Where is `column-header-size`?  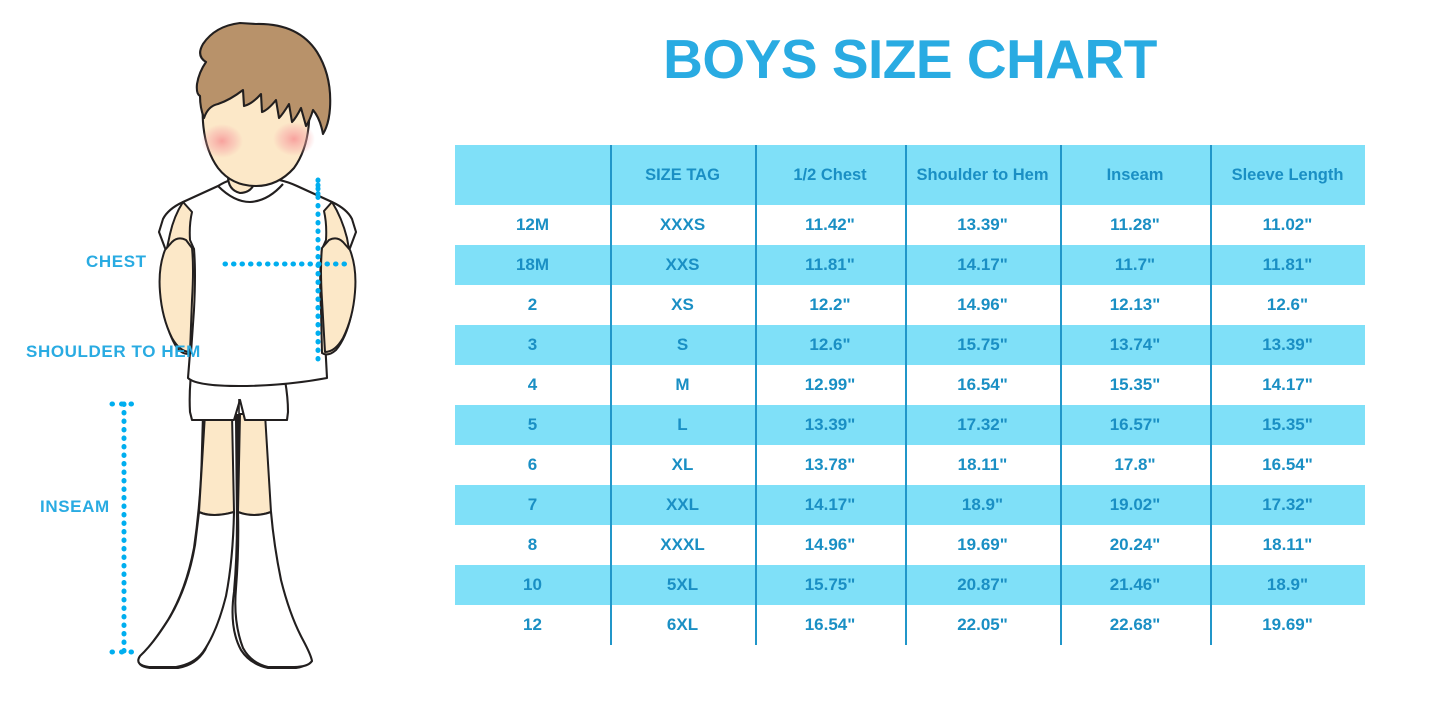 column-header-size is located at coordinates (532, 175).